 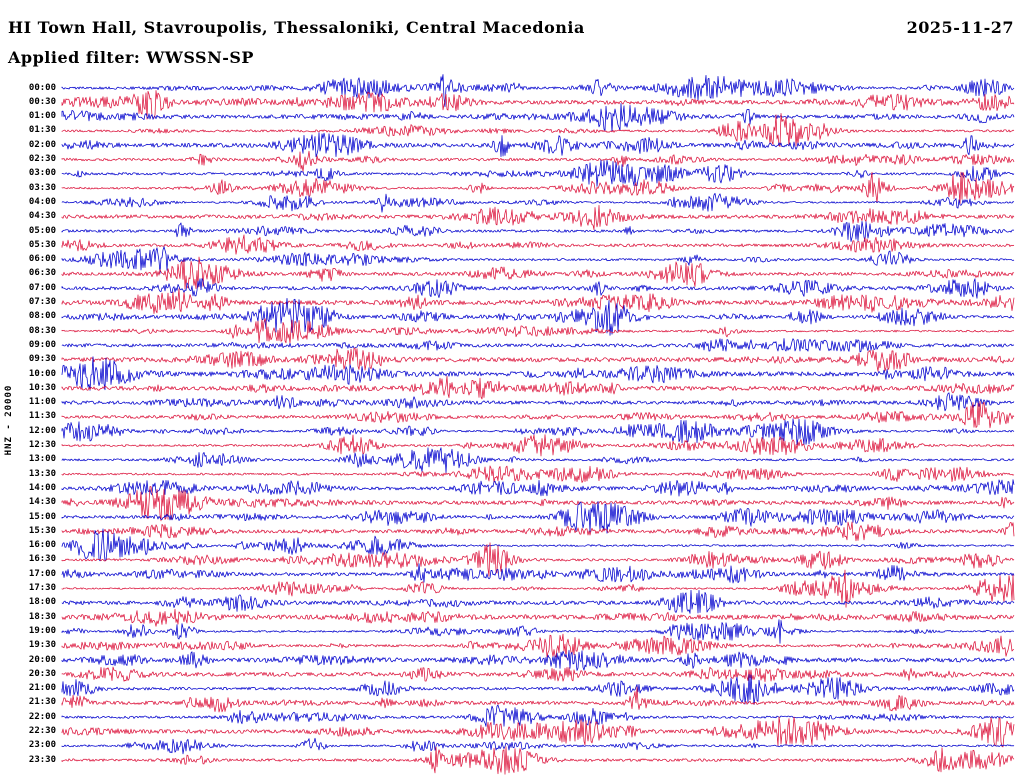 I want to click on time-label: 15:30, so click(x=42, y=530).